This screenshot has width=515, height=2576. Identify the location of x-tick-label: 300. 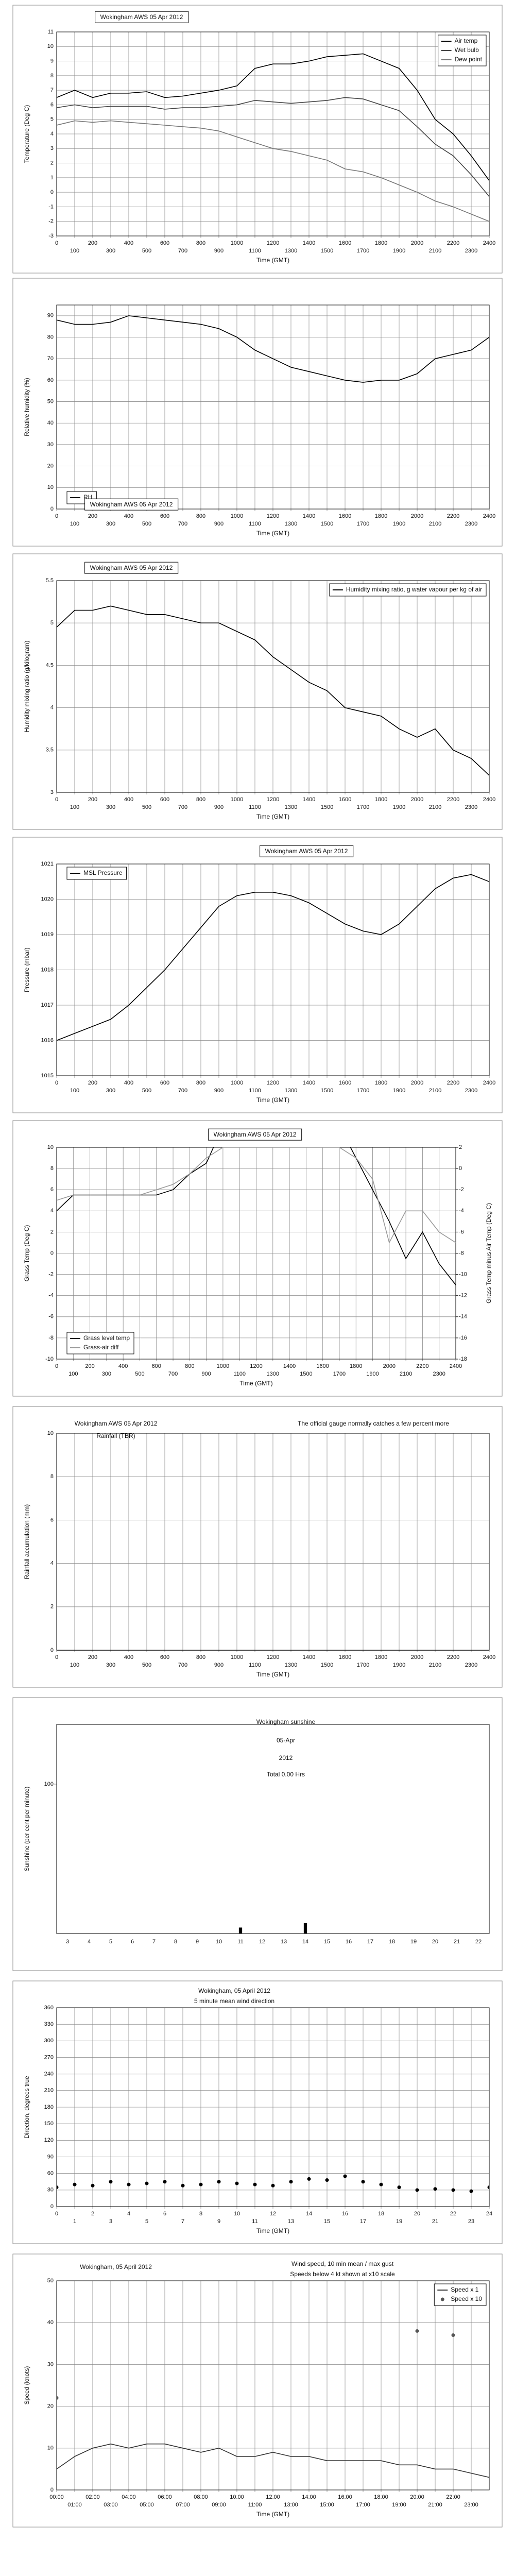
(110, 1091).